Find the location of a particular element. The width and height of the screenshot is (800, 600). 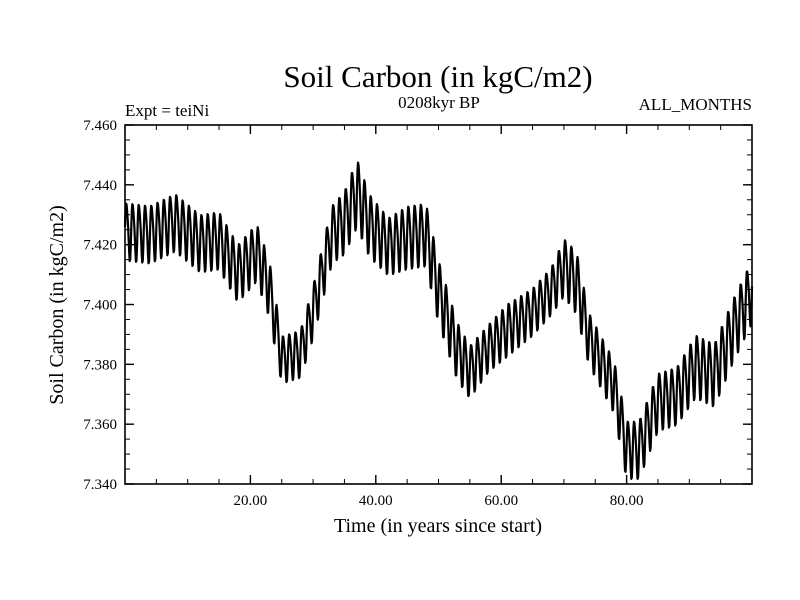

x-tick-label: 60.00 is located at coordinates (501, 501).